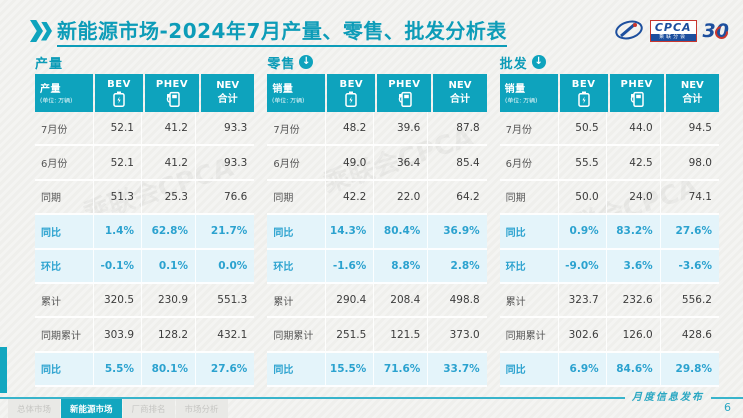 This screenshot has width=743, height=418. Describe the element at coordinates (145, 301) in the screenshot. I see `table-row: 累计 320.5 230.9 551.3` at that location.